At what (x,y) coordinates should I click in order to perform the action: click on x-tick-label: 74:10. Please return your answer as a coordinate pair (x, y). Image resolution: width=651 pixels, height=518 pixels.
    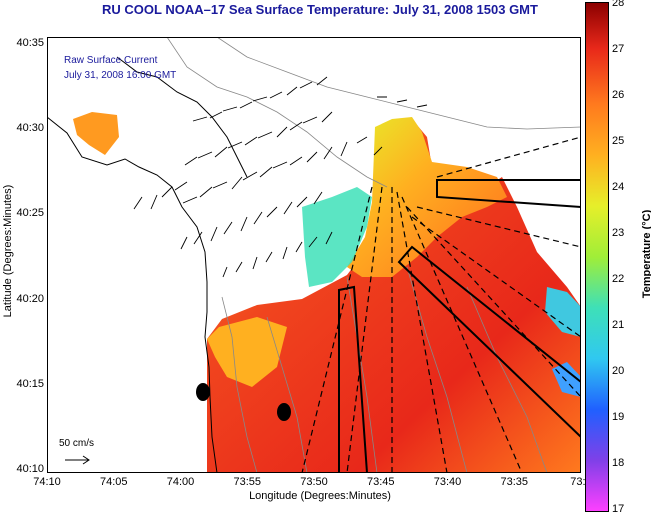
    Looking at the image, I should click on (47, 482).